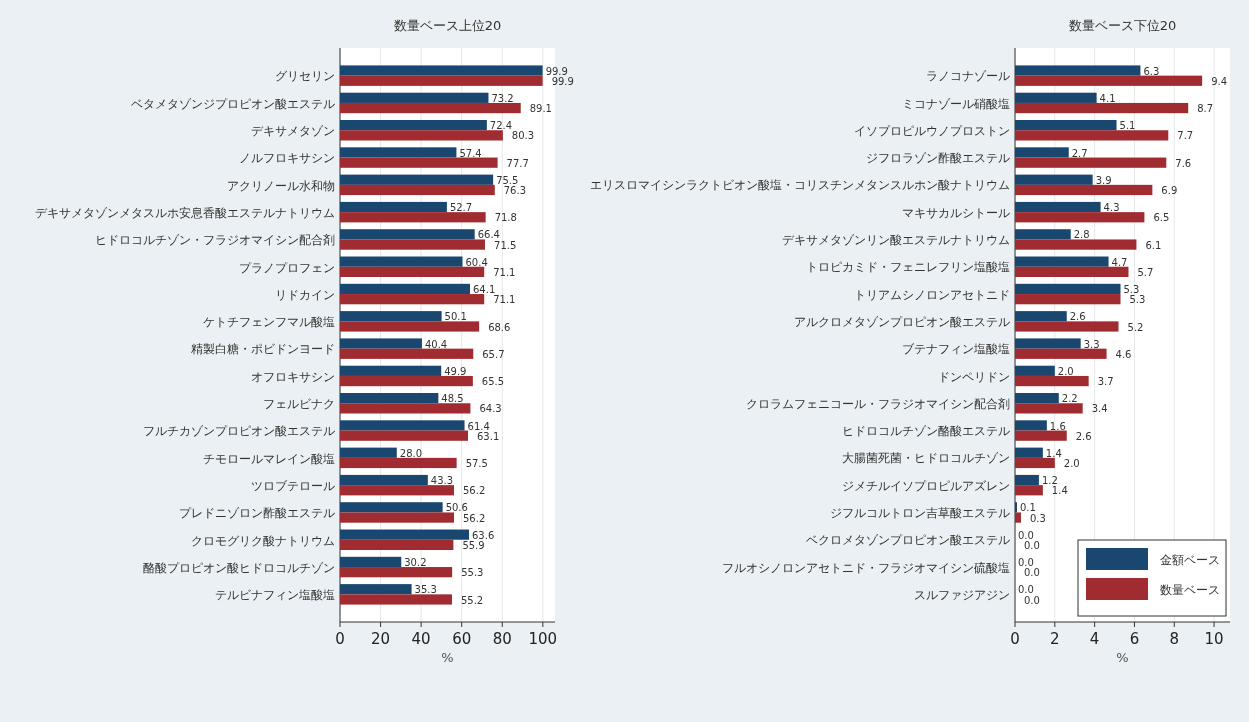 The height and width of the screenshot is (722, 1249). I want to click on data-label: 57.5, so click(476, 464).